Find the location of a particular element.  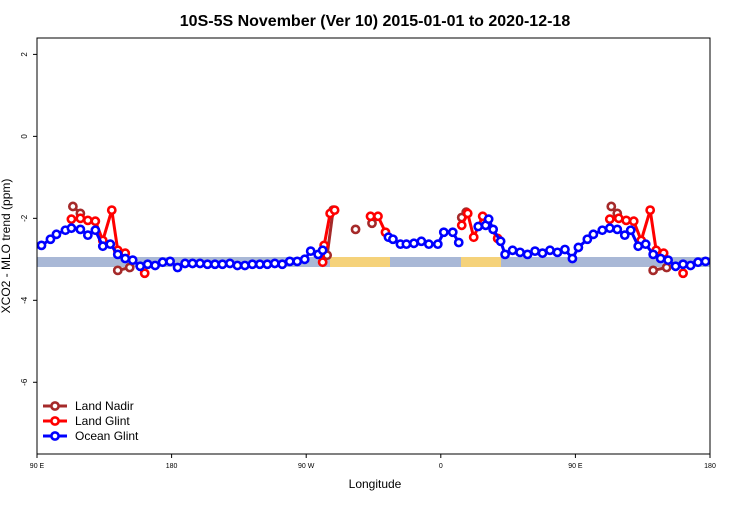

plot-area is located at coordinates (373, 240).